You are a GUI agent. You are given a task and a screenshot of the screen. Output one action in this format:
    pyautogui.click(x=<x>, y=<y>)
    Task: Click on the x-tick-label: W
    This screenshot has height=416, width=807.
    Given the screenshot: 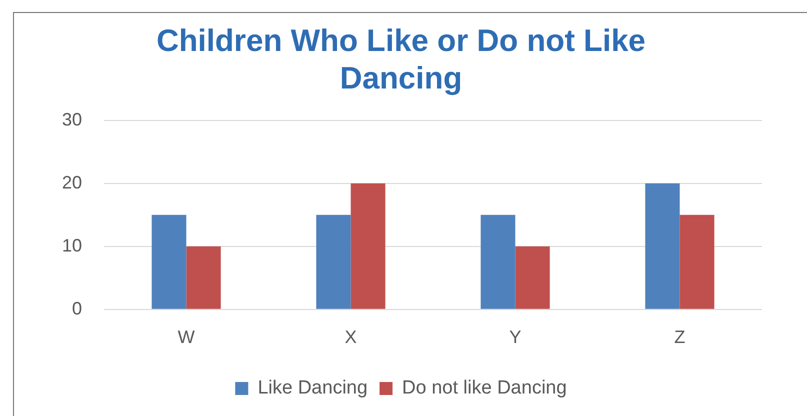 What is the action you would take?
    pyautogui.click(x=186, y=337)
    